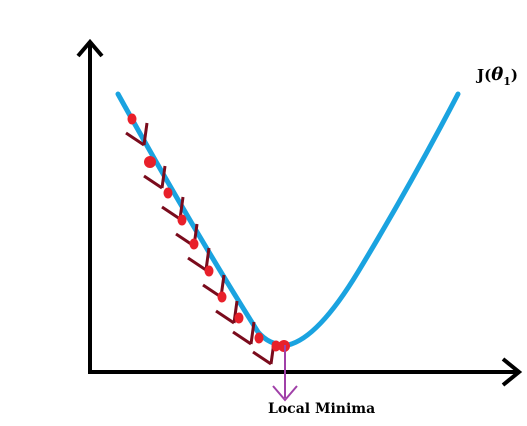  I want to click on cost-function-suffix: ), so click(514, 75).